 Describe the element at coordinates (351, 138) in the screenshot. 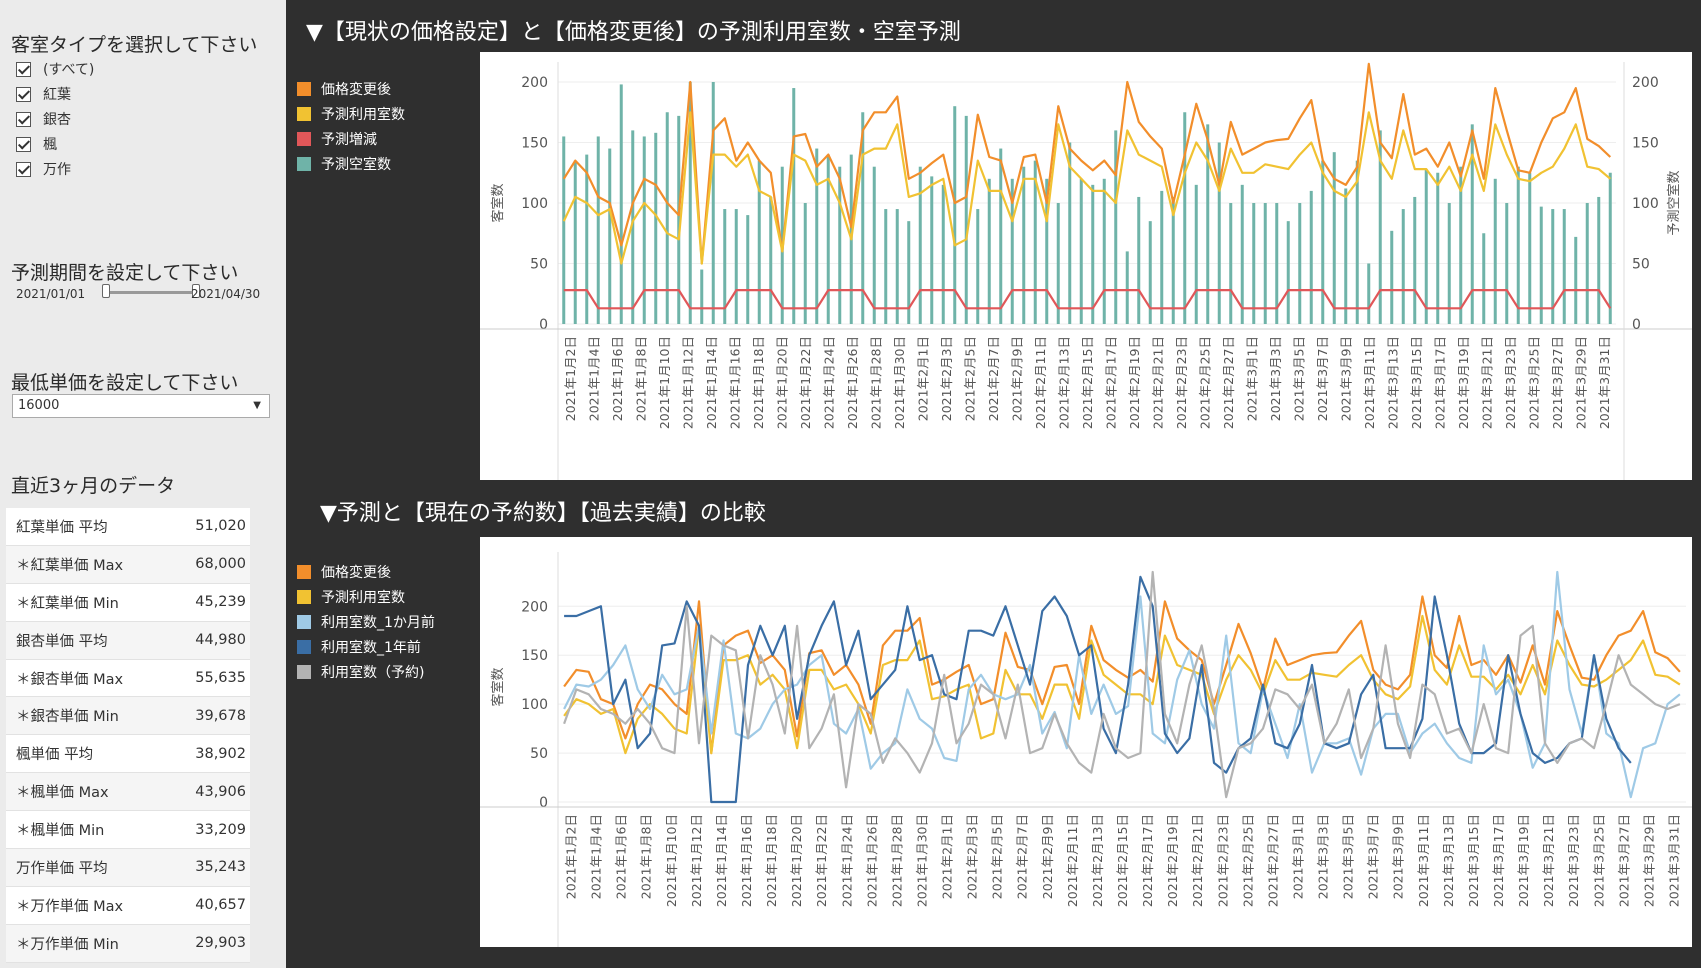

I see `legend-item: 予測増減` at that location.